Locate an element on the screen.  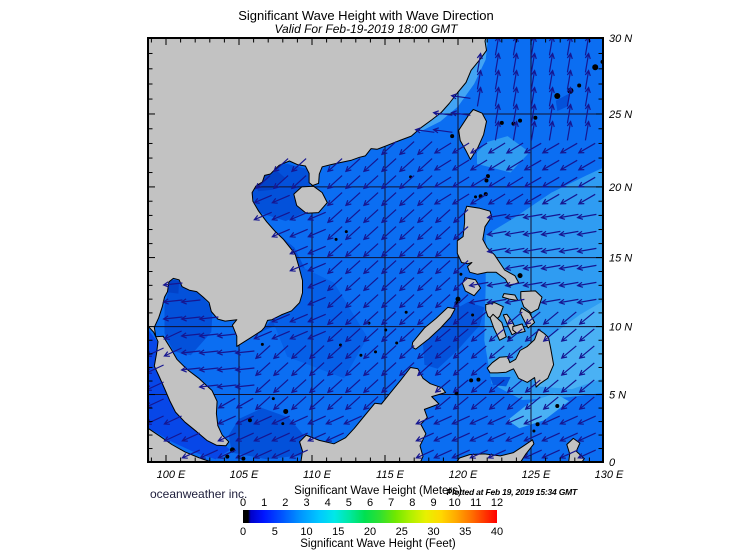
legend-feet-ticks: 0 5 10 15 20 25 30 35 40 is located at coordinates (377, 532).